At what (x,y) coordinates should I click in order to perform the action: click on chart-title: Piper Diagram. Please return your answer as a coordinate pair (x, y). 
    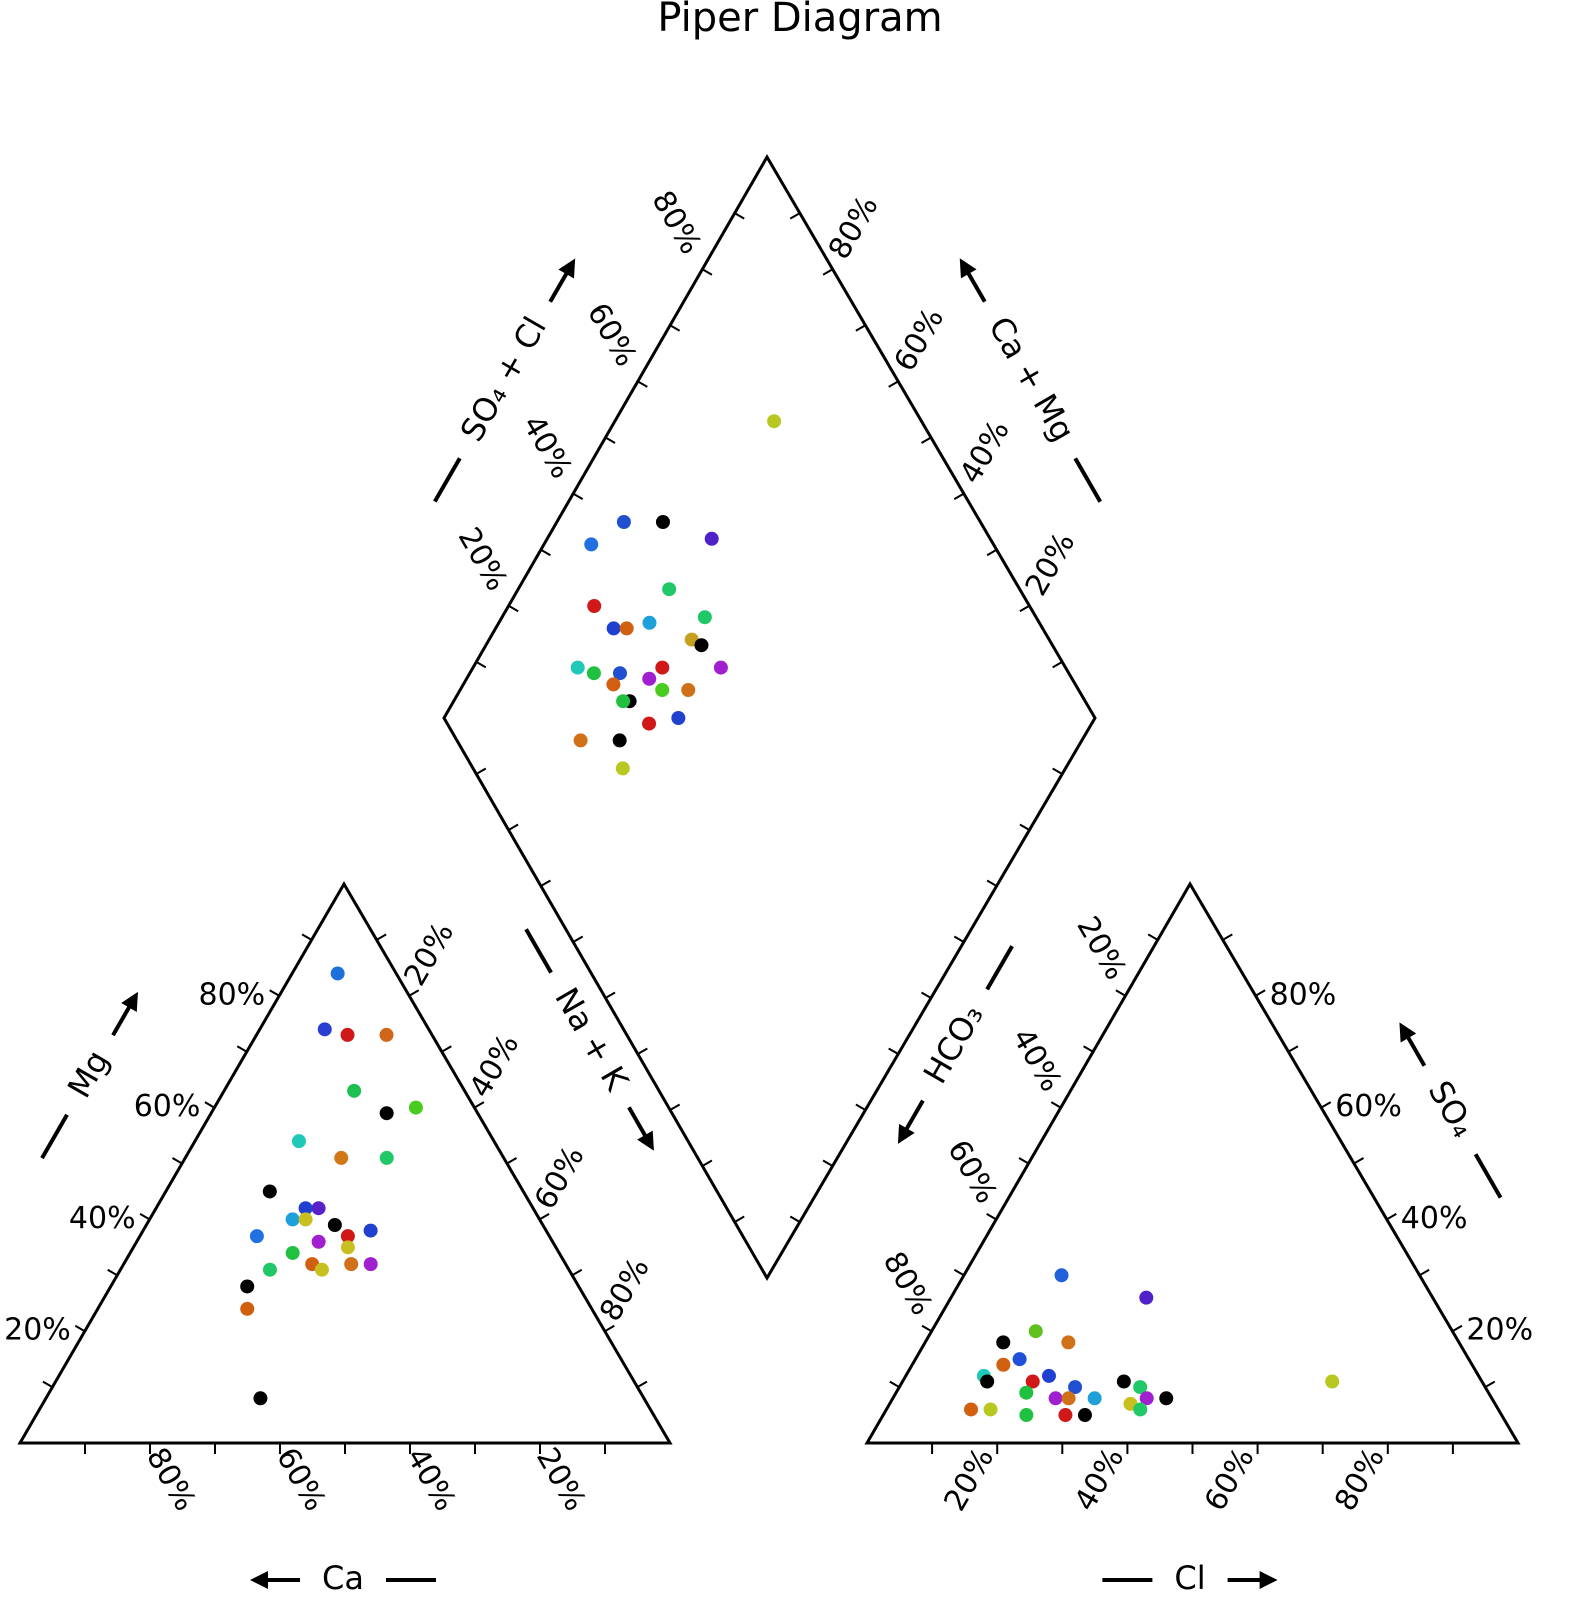
    Looking at the image, I should click on (799, 20).